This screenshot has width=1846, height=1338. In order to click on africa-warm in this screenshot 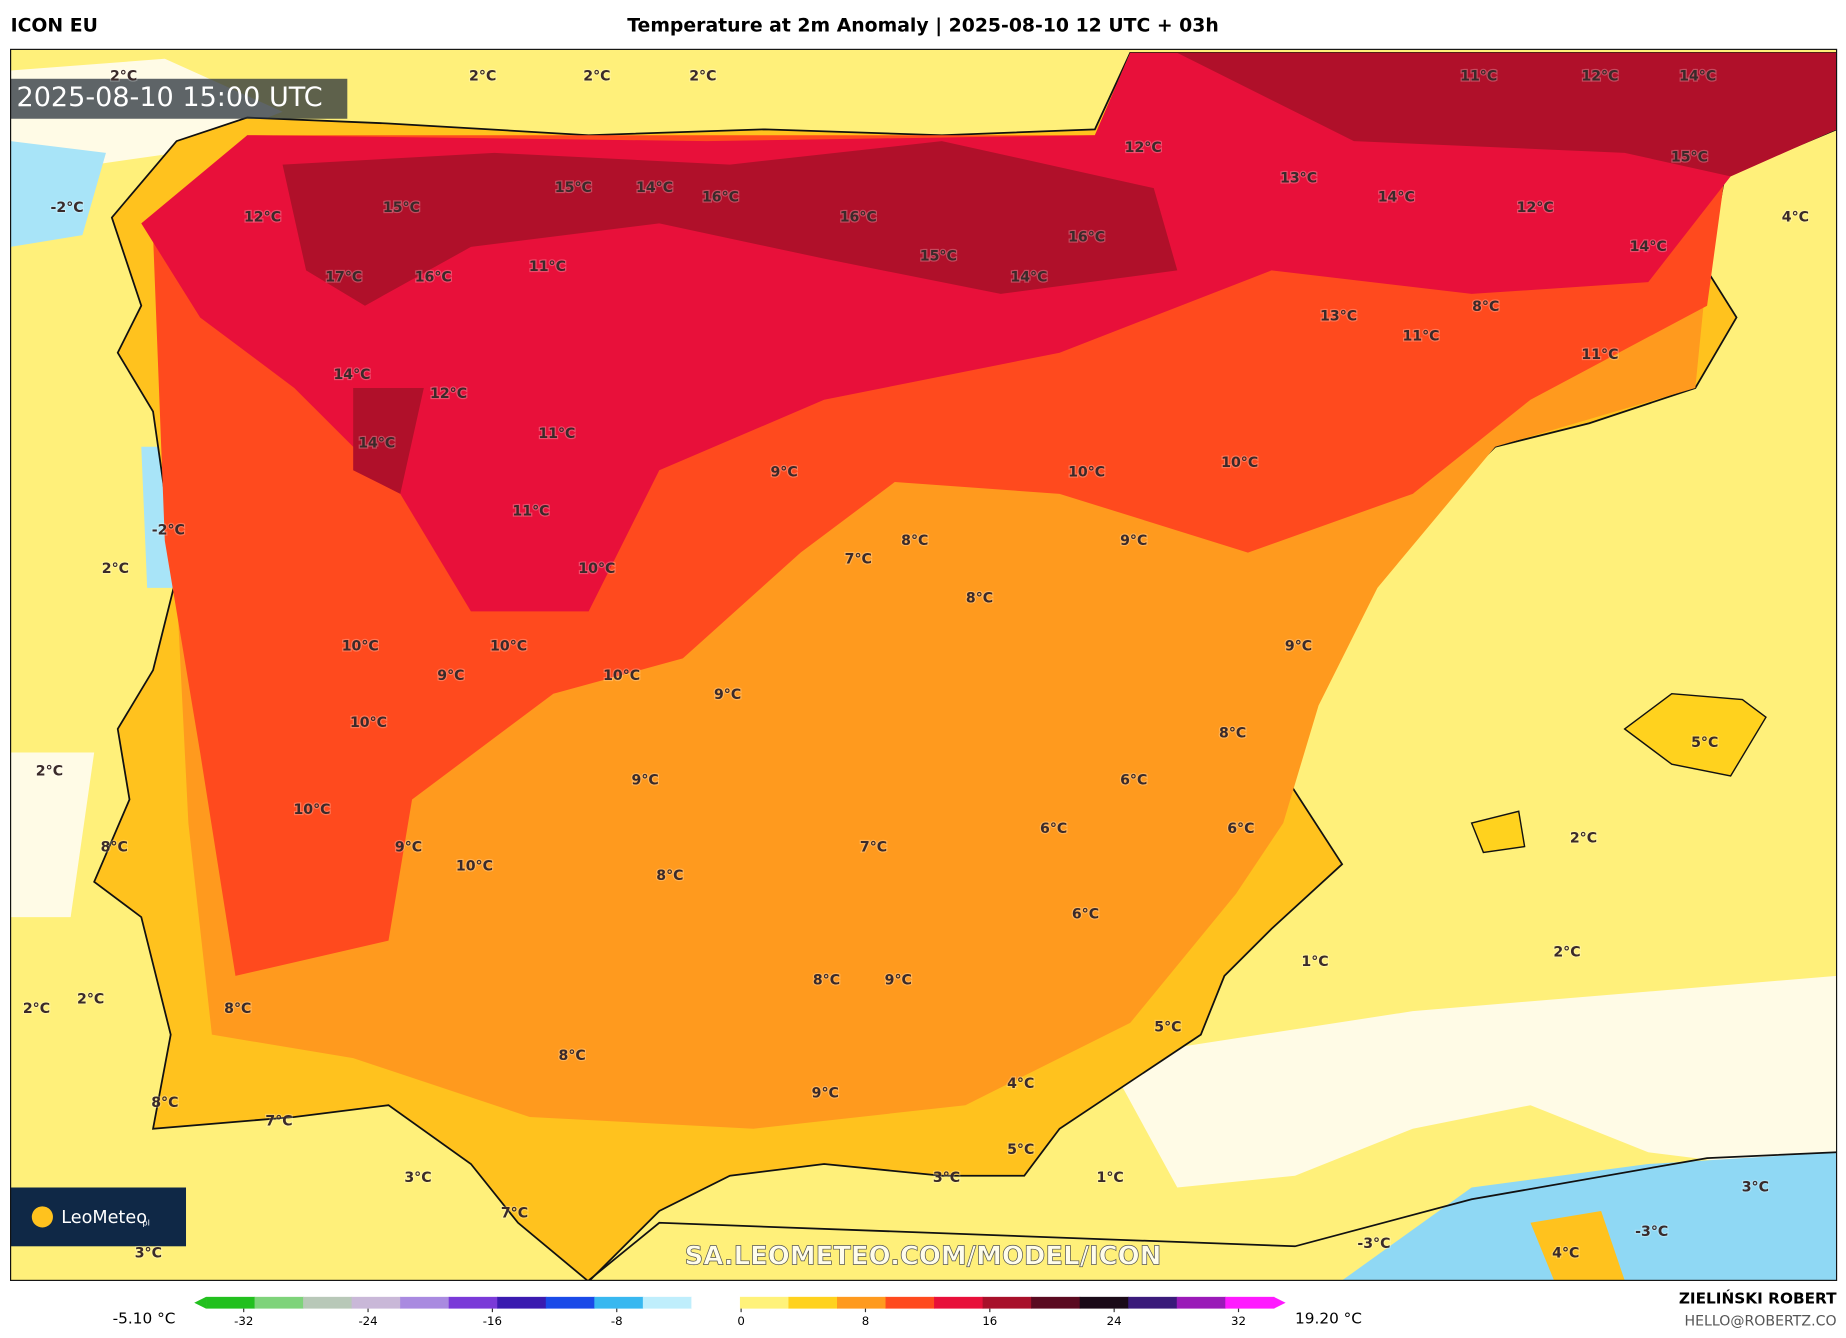, I will do `click(1577, 1246)`.